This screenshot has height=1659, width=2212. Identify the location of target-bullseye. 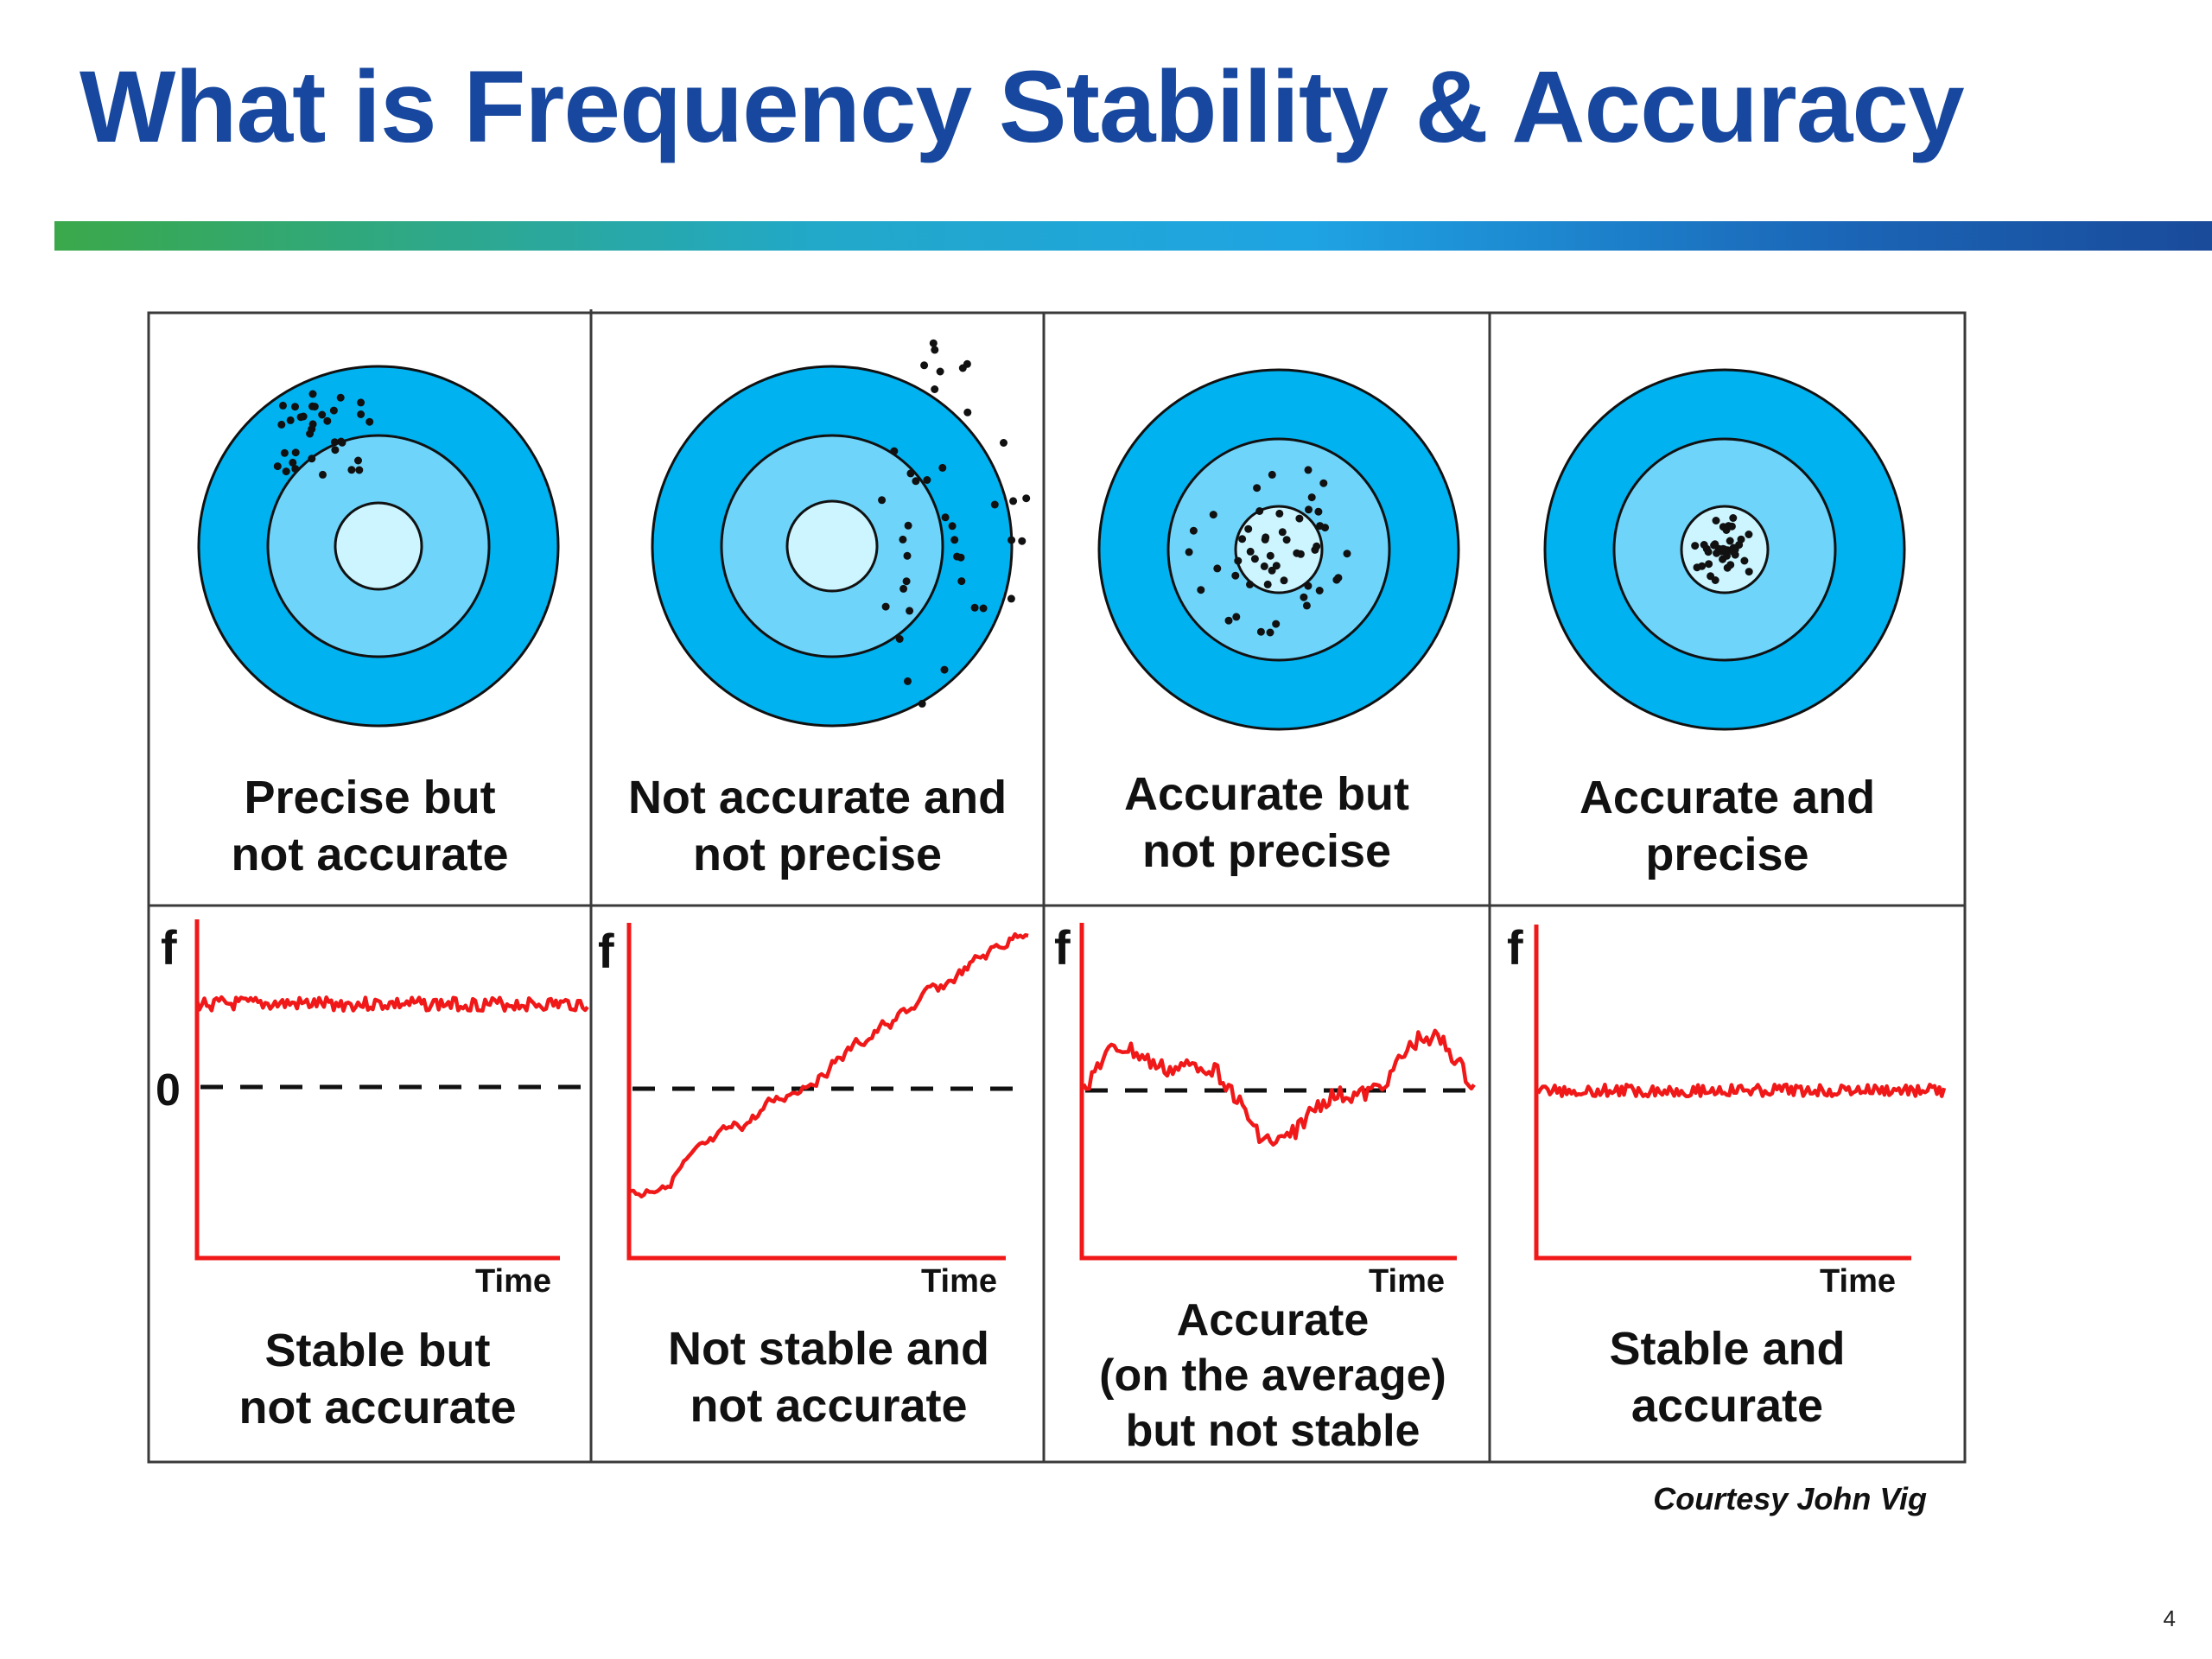
(1279, 549).